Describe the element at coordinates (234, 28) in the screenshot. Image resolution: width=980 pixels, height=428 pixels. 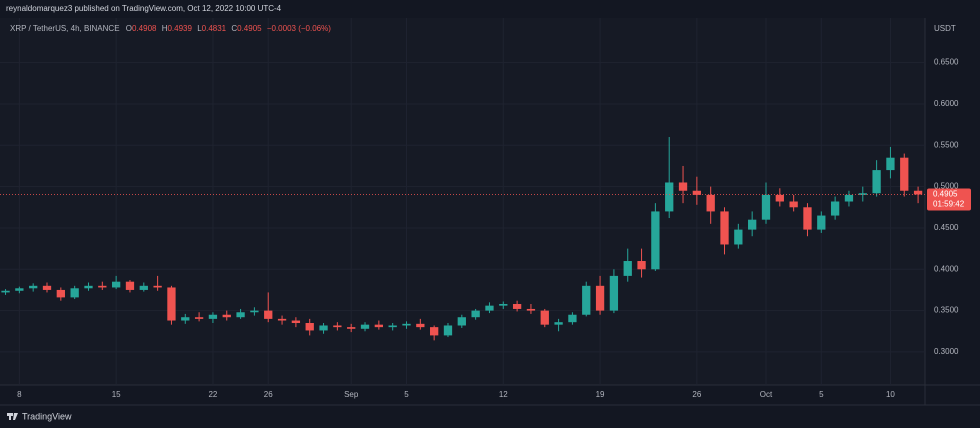
I see `legend-label: C` at that location.